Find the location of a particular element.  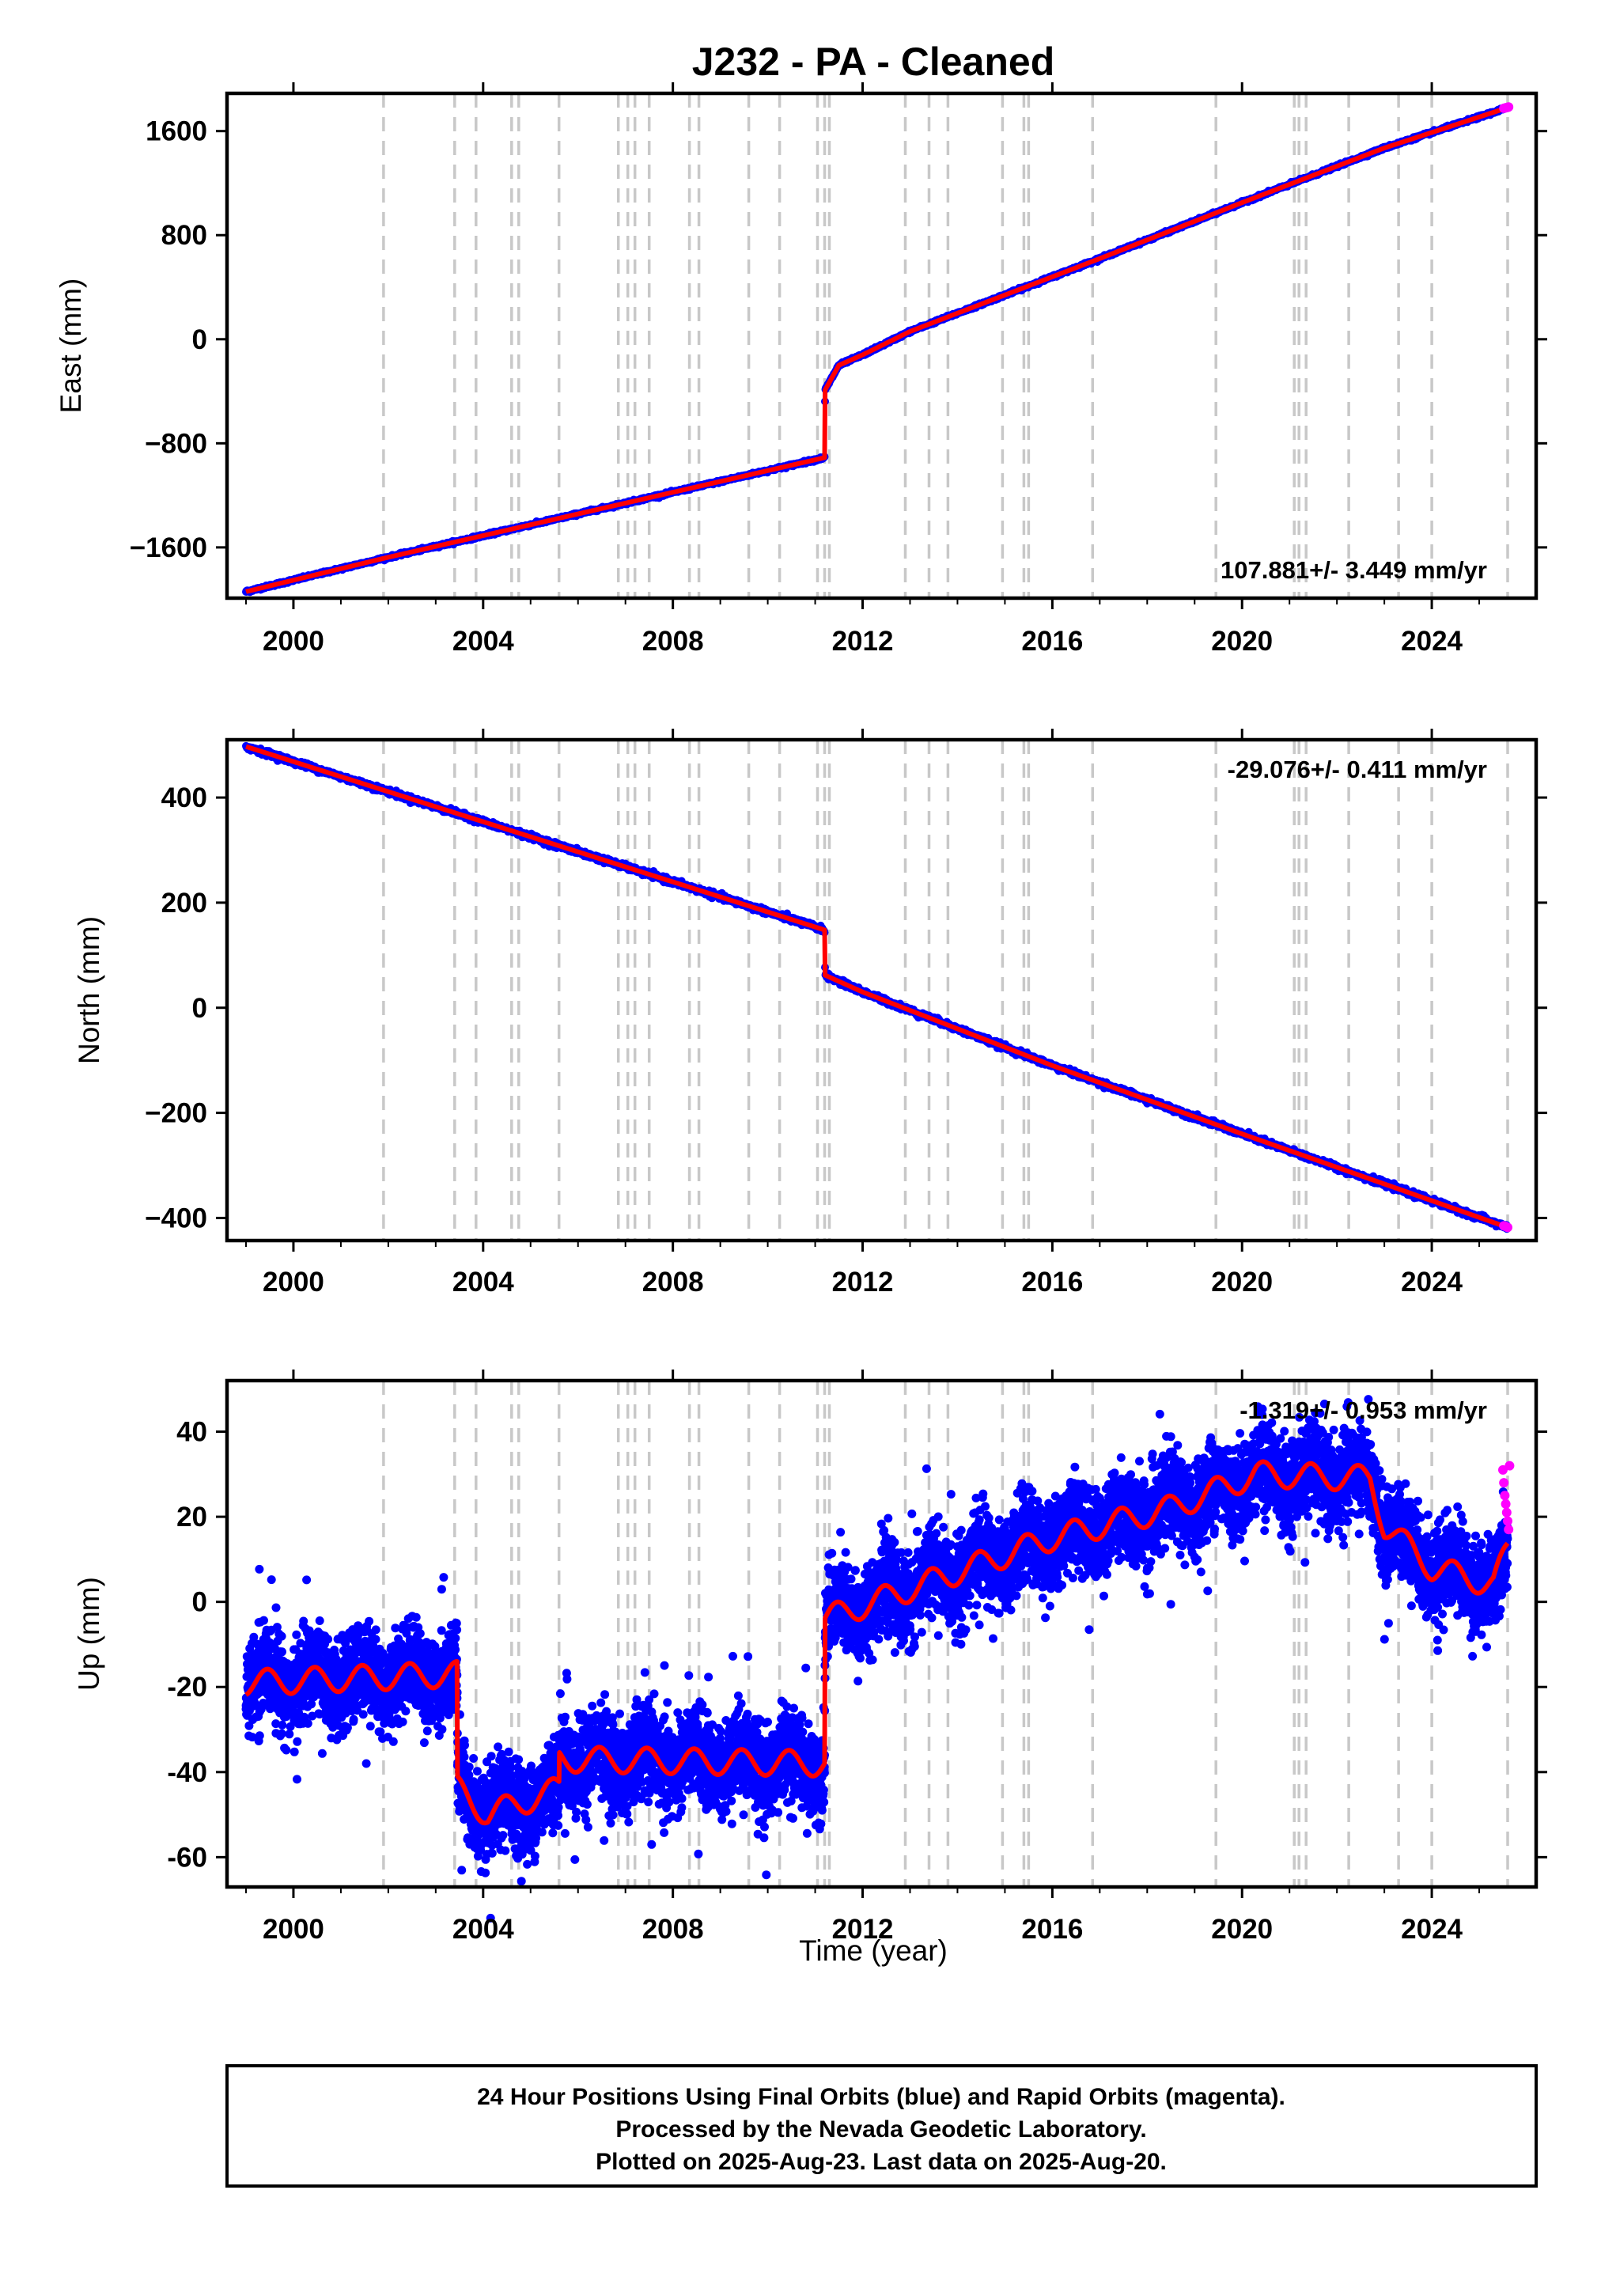

east-y-tick-label: 1600 is located at coordinates (176, 132).